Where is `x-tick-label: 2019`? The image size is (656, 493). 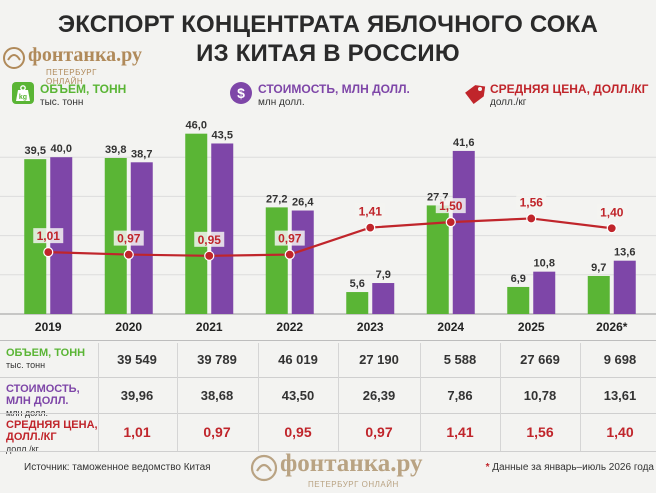
x-tick-label: 2019 is located at coordinates (48, 327).